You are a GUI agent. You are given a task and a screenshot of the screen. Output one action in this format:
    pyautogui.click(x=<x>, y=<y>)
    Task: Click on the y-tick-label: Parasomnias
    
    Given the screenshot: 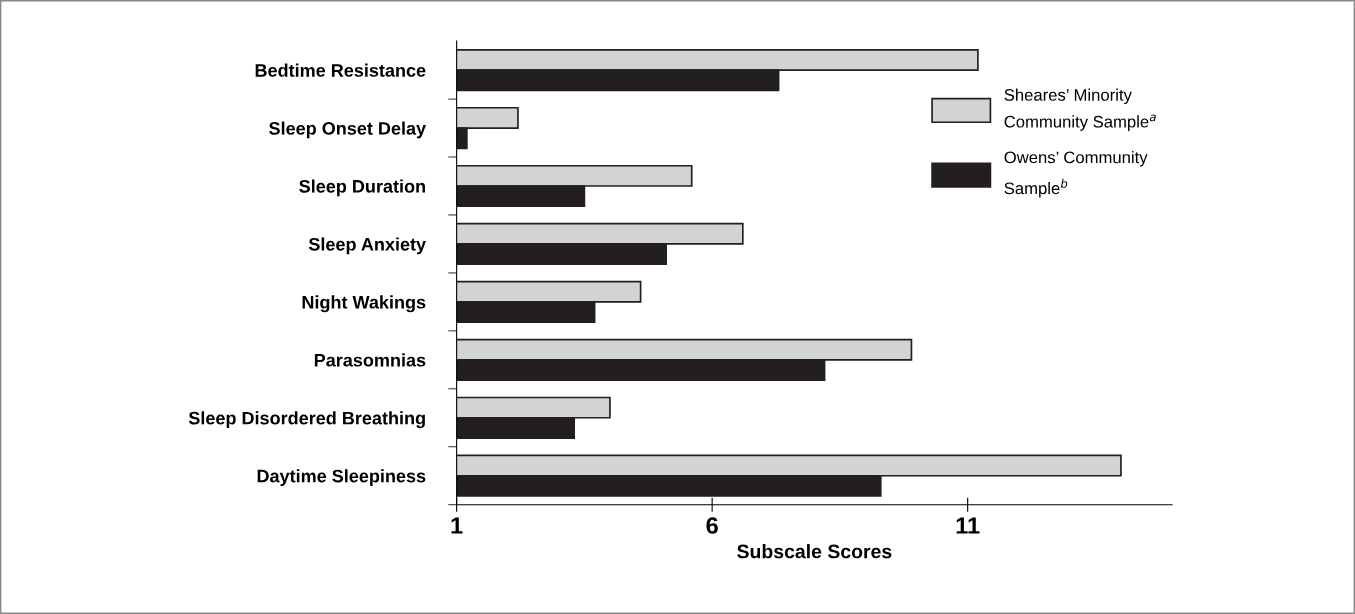 What is the action you would take?
    pyautogui.click(x=370, y=360)
    